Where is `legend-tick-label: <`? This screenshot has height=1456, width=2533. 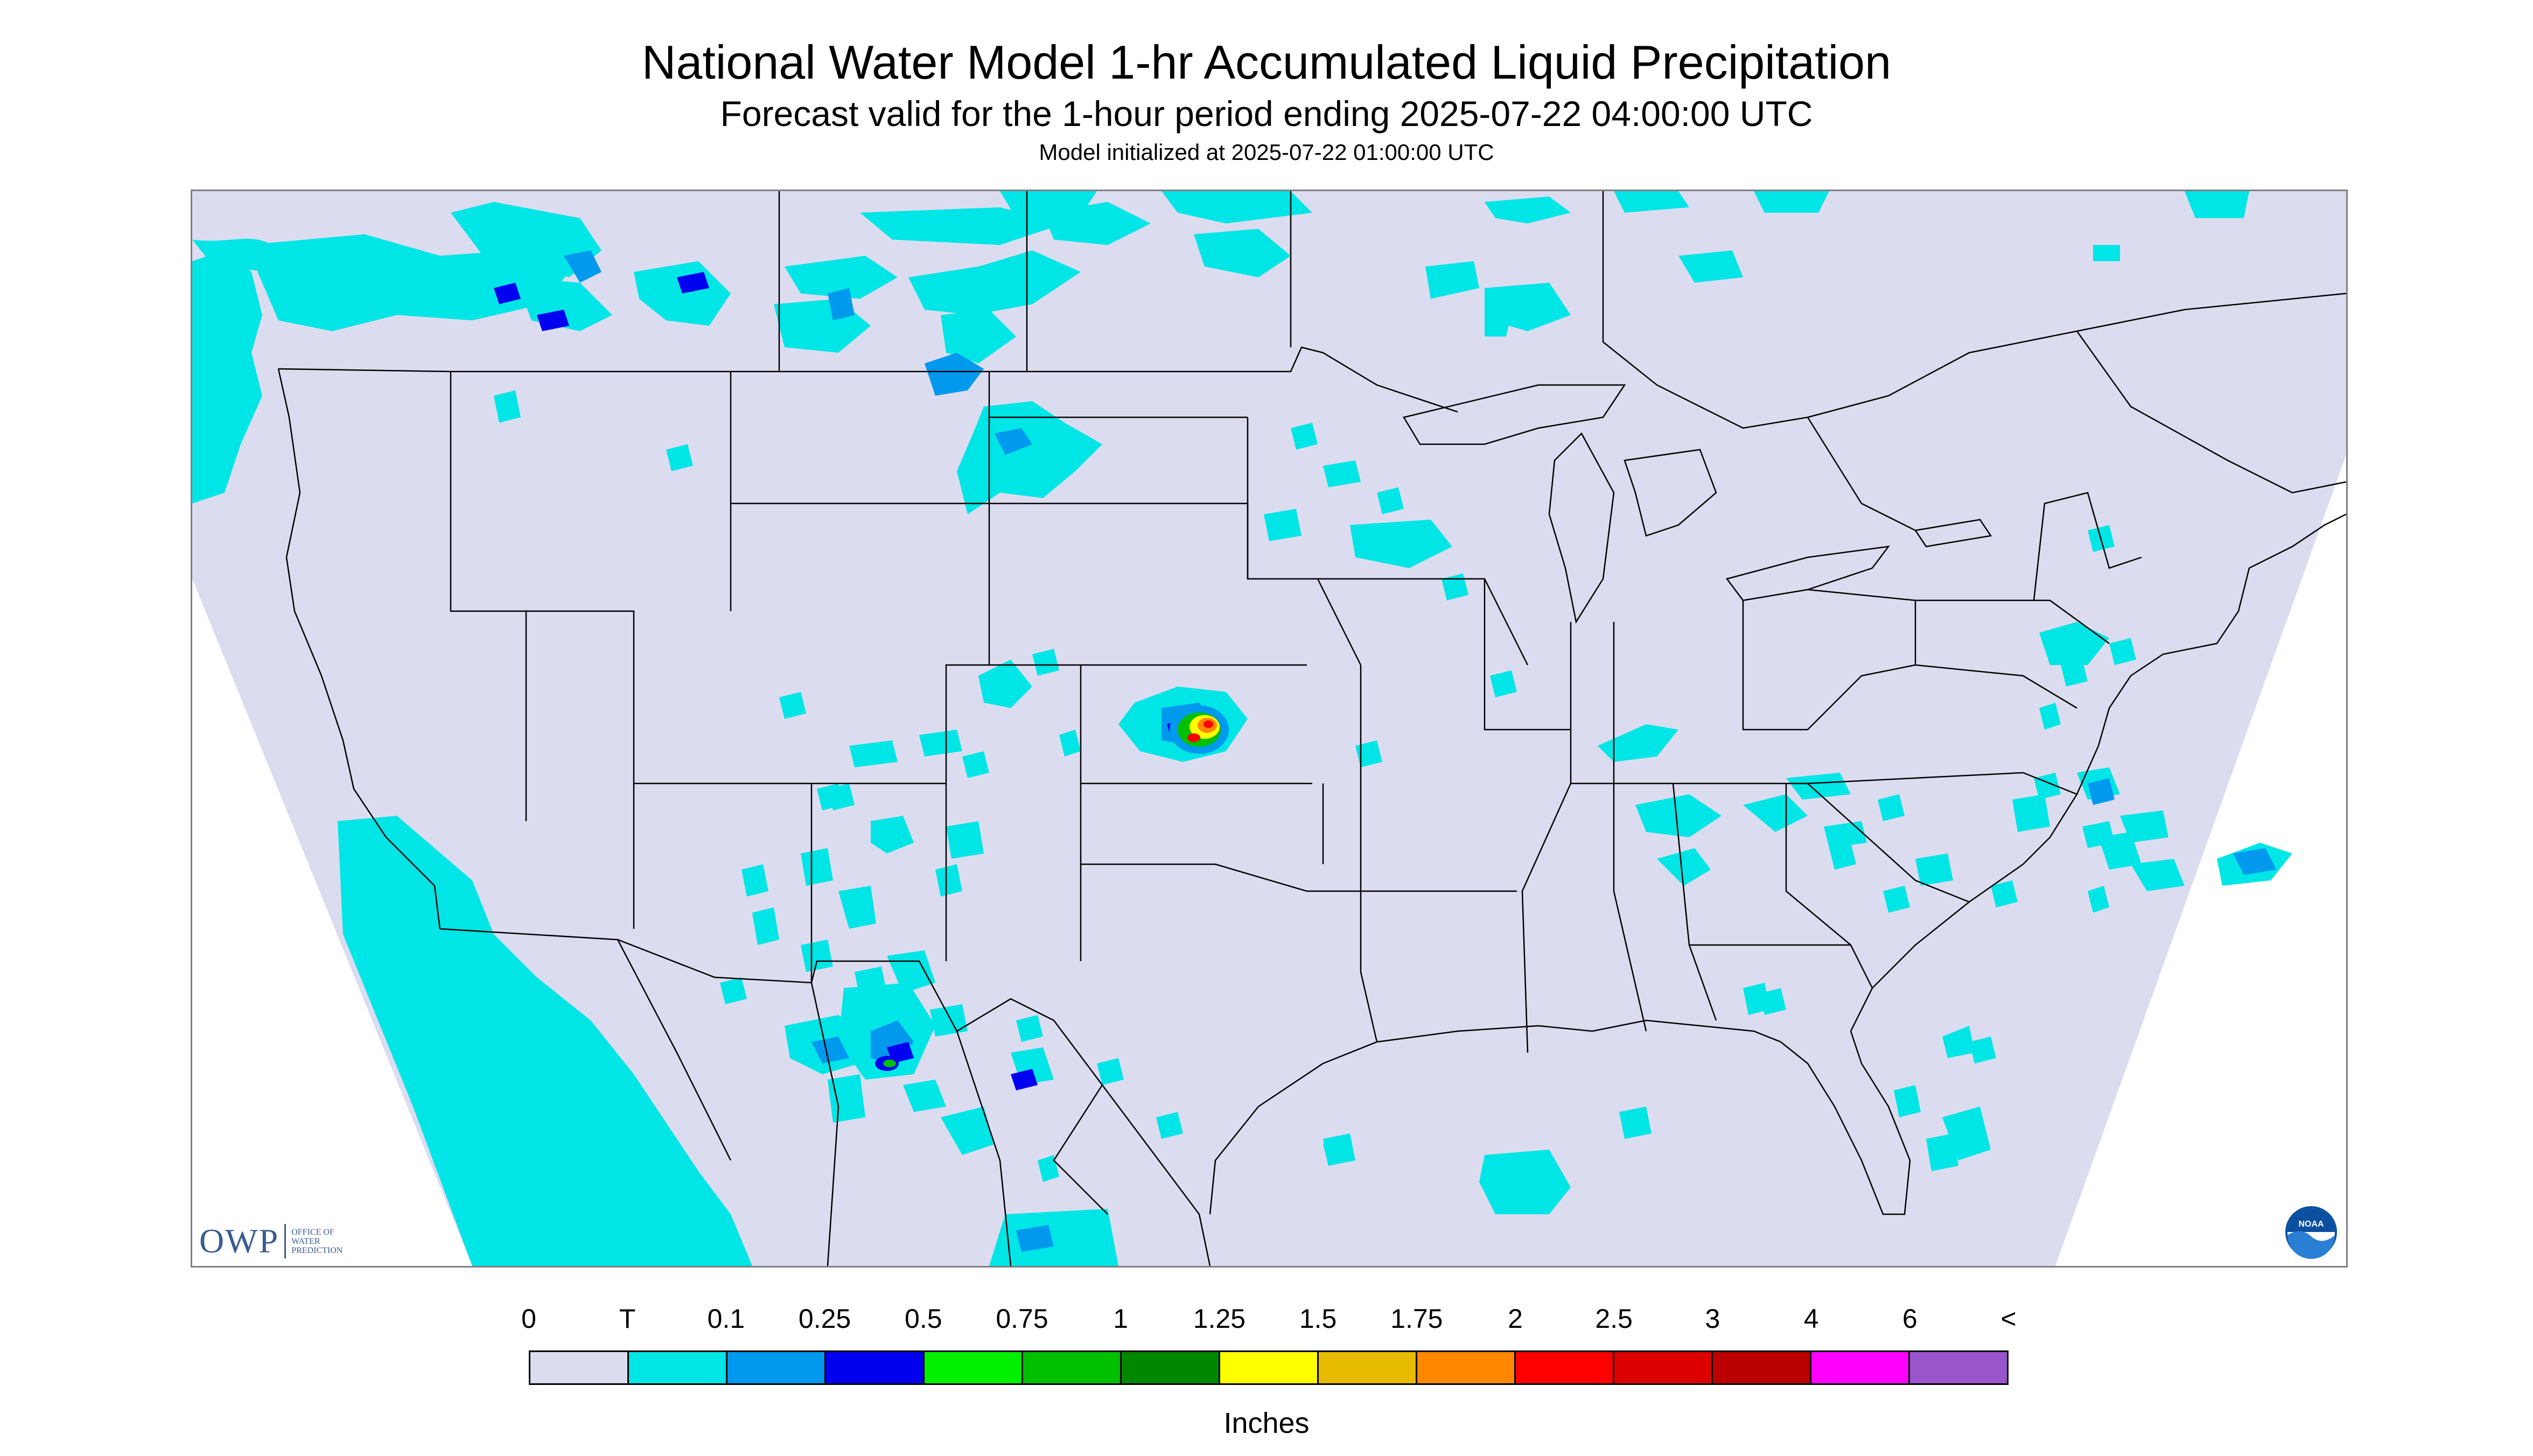 legend-tick-label: < is located at coordinates (2008, 1319).